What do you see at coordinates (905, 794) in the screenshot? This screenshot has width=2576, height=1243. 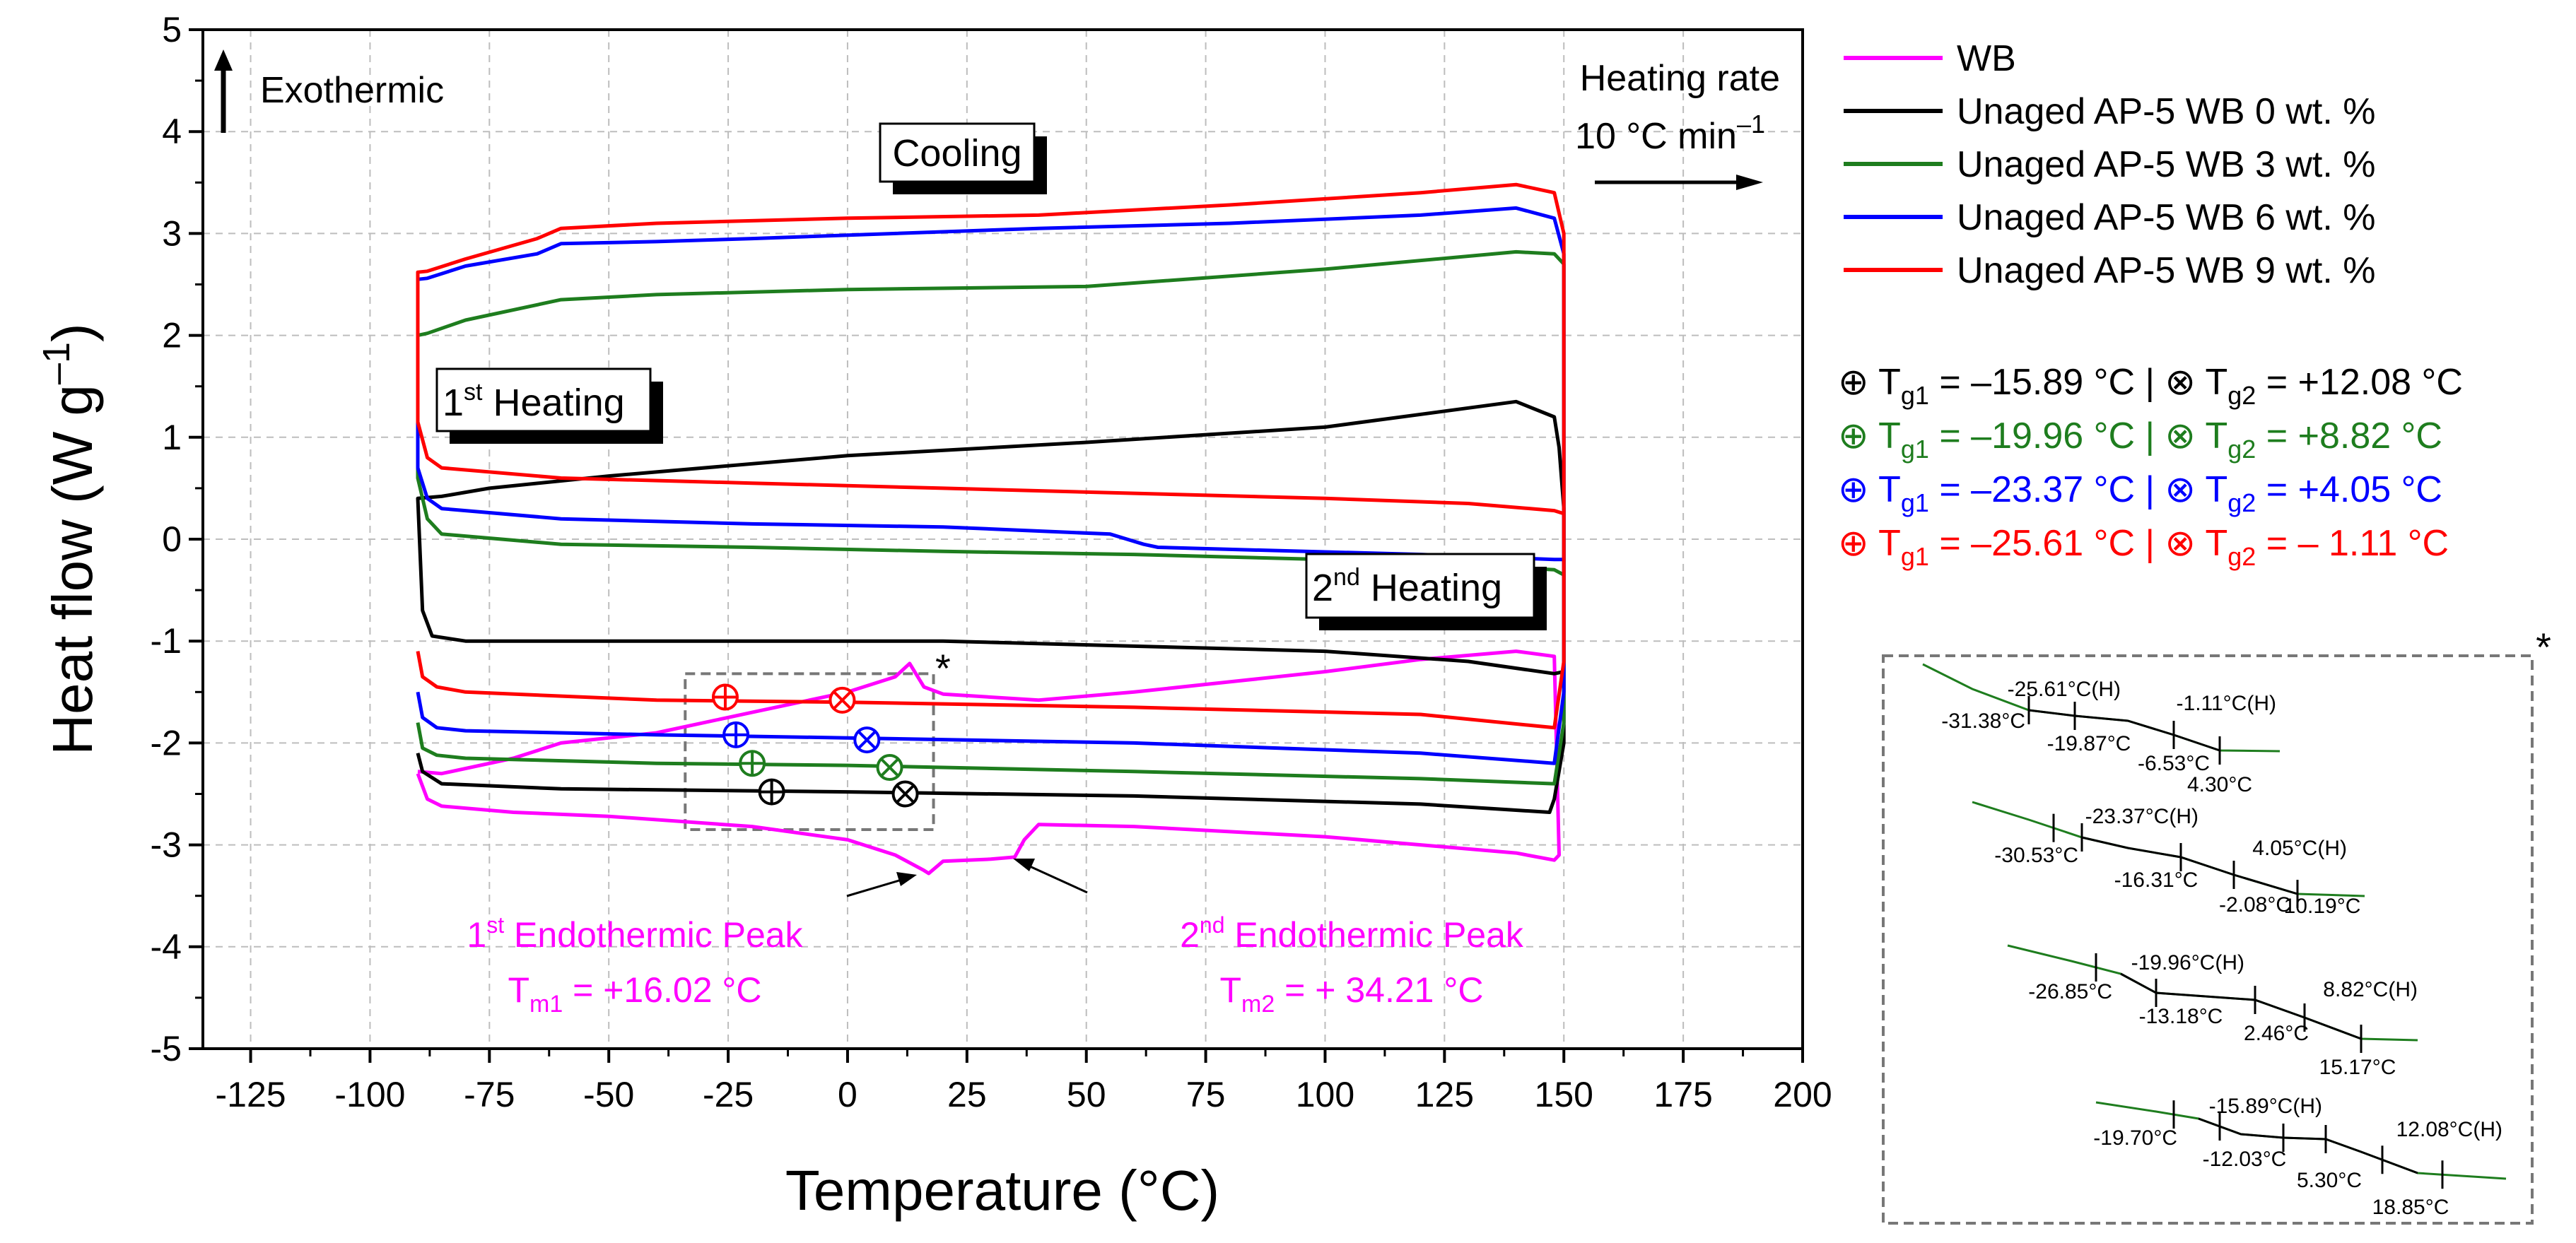 I see `marker-otimes-ap0` at bounding box center [905, 794].